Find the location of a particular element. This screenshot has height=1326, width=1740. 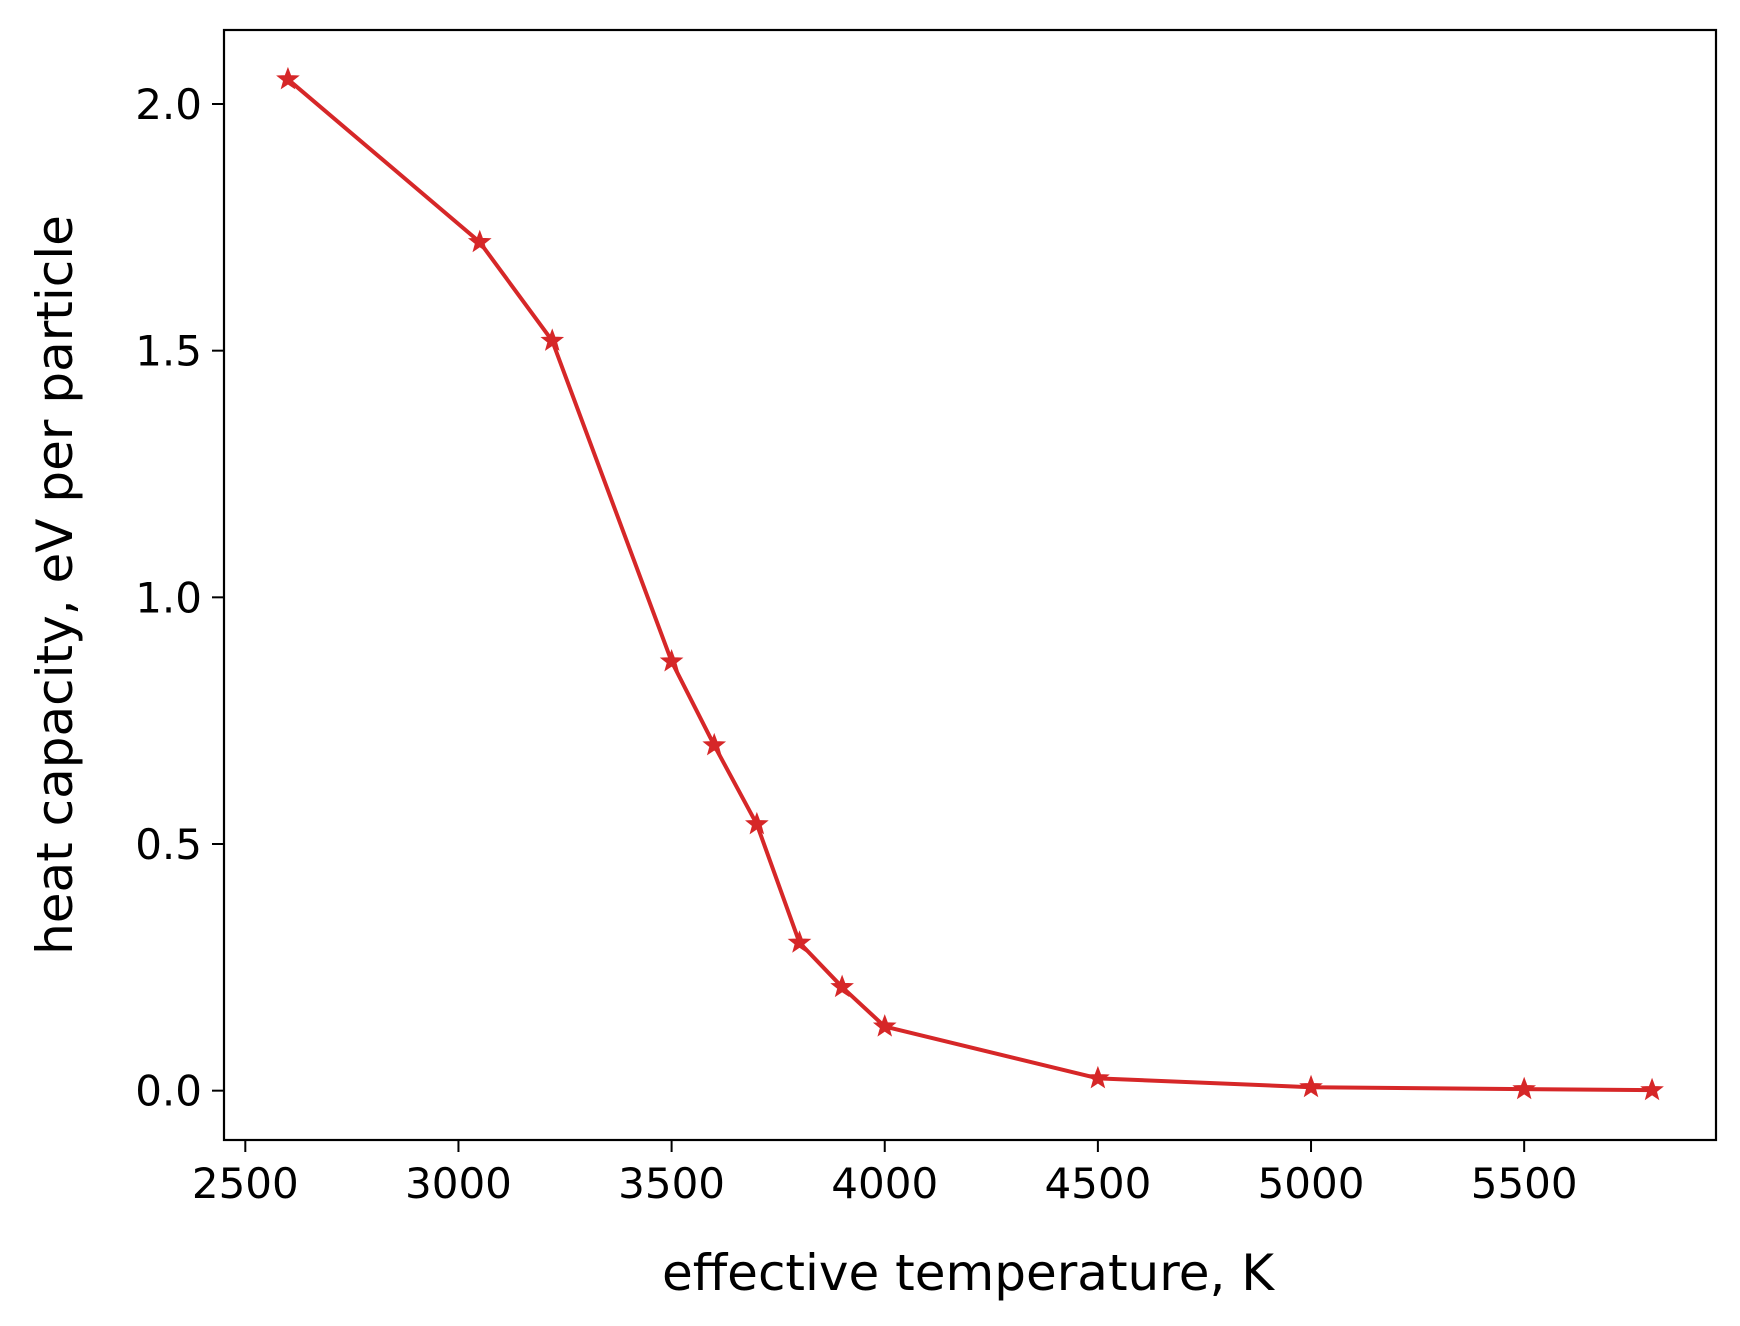

x-tick-label: 5500 is located at coordinates (1524, 1183).